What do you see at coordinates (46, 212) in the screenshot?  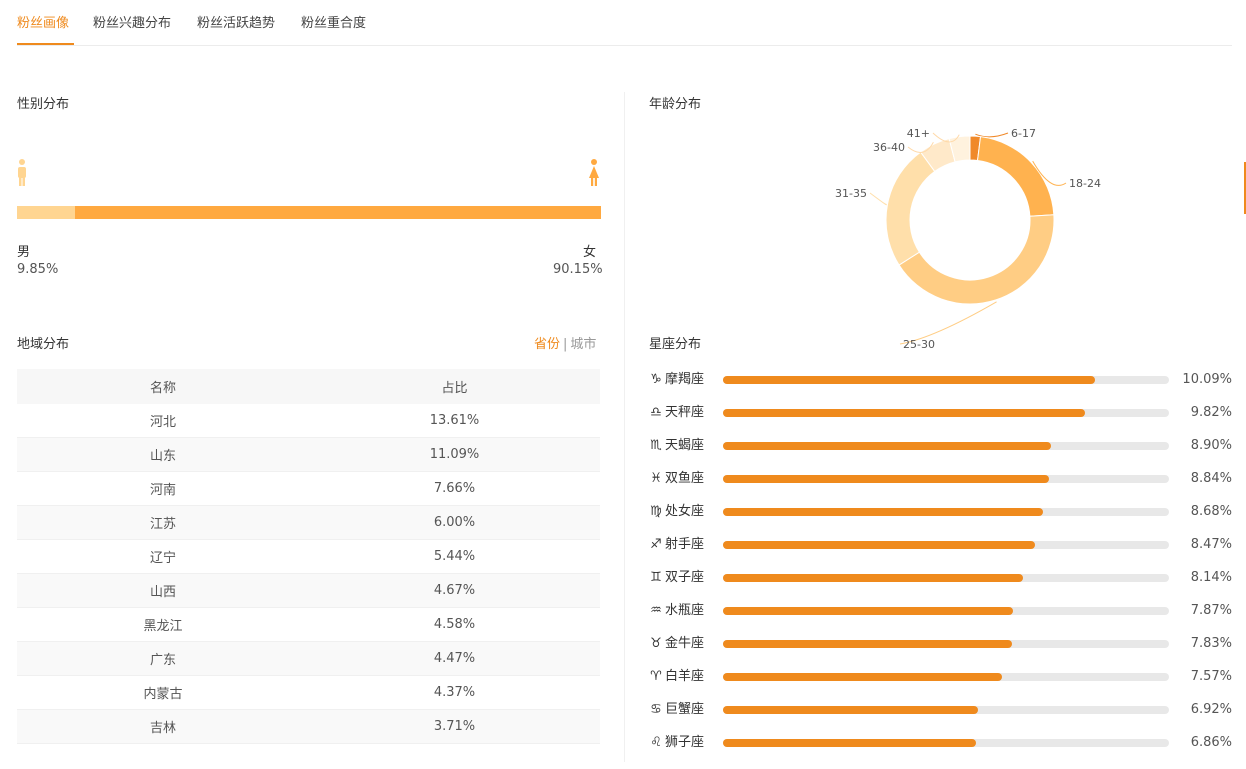 I see `male-ratio-fill` at bounding box center [46, 212].